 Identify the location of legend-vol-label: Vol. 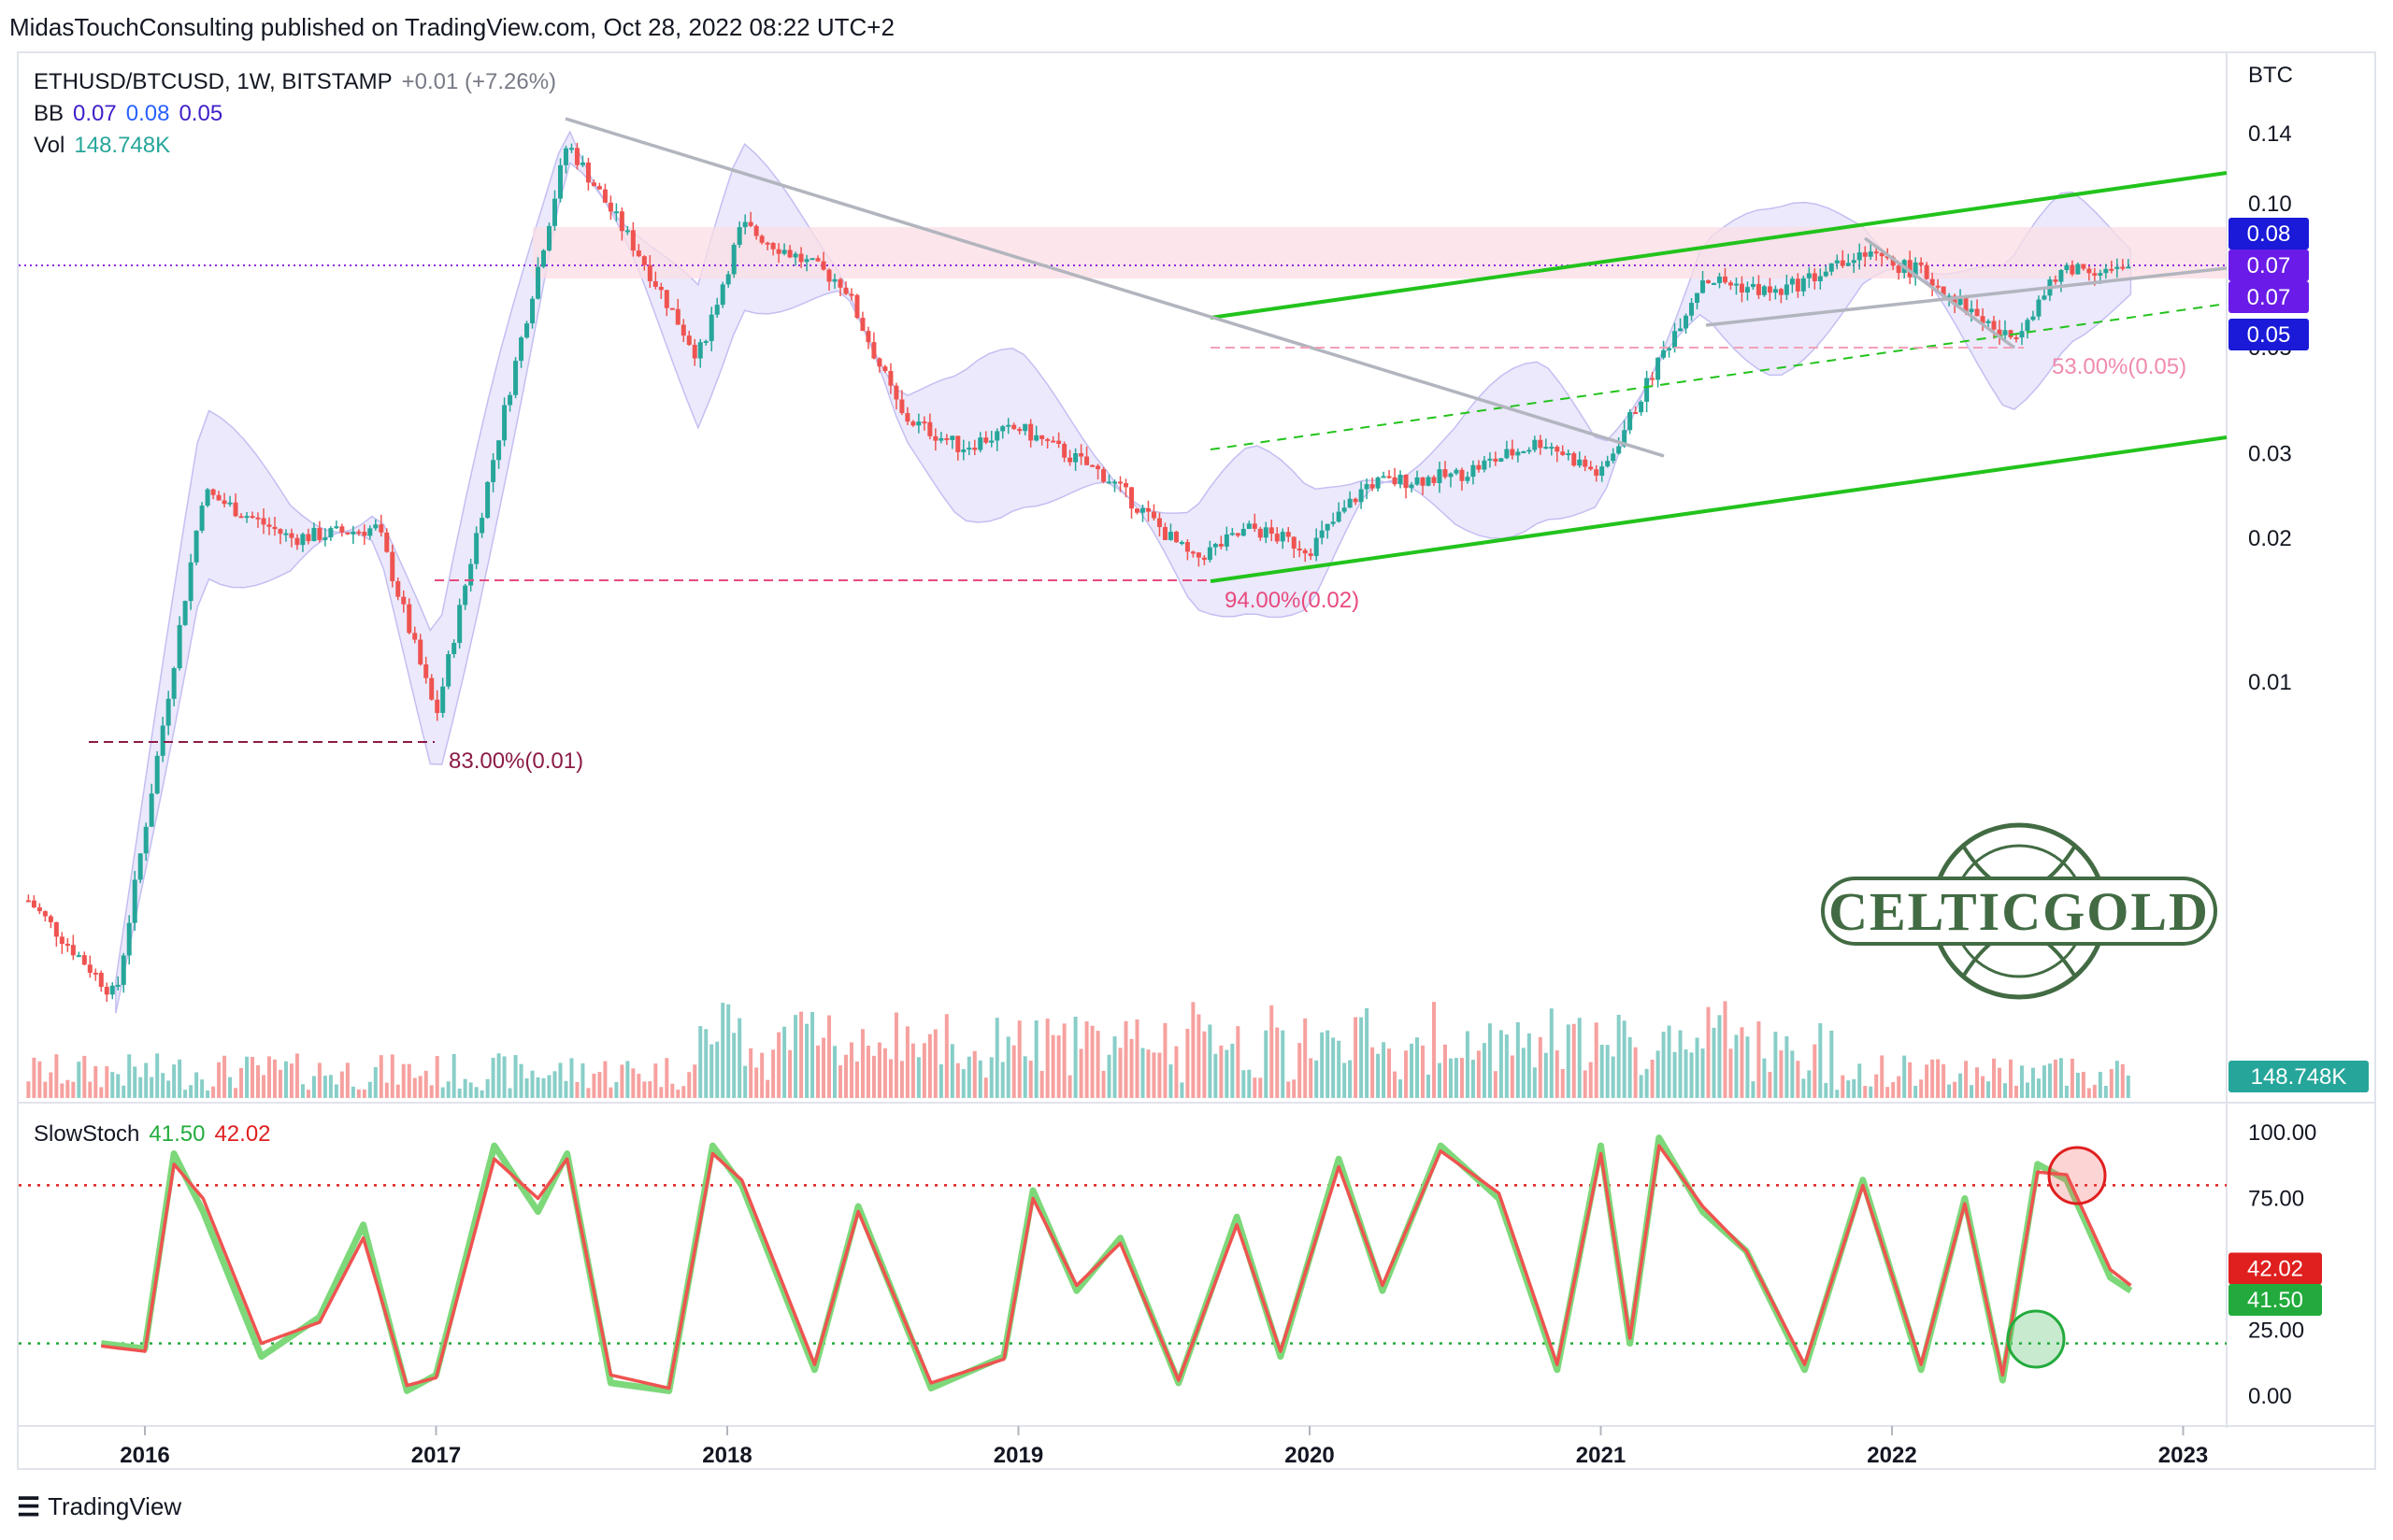
(50, 145).